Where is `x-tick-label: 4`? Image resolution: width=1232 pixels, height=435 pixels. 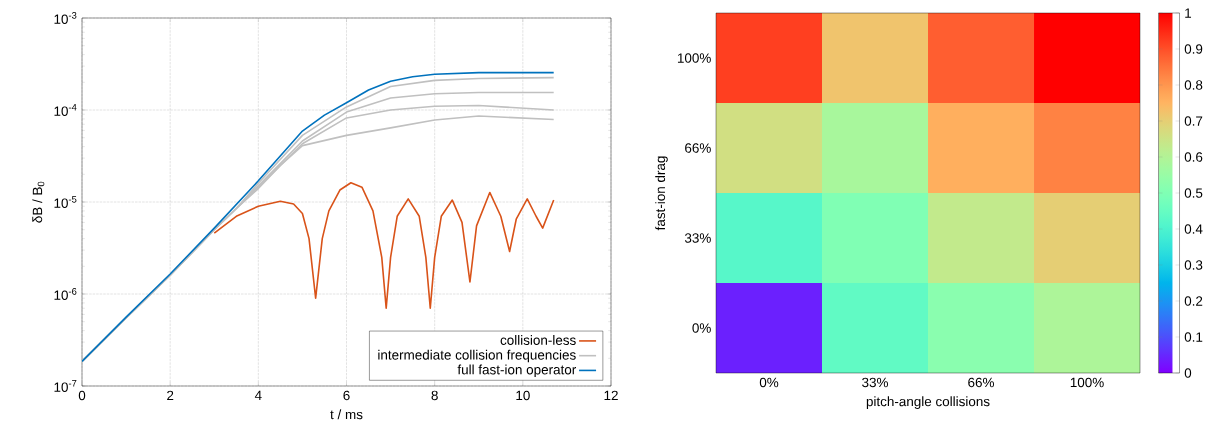
x-tick-label: 4 is located at coordinates (258, 395).